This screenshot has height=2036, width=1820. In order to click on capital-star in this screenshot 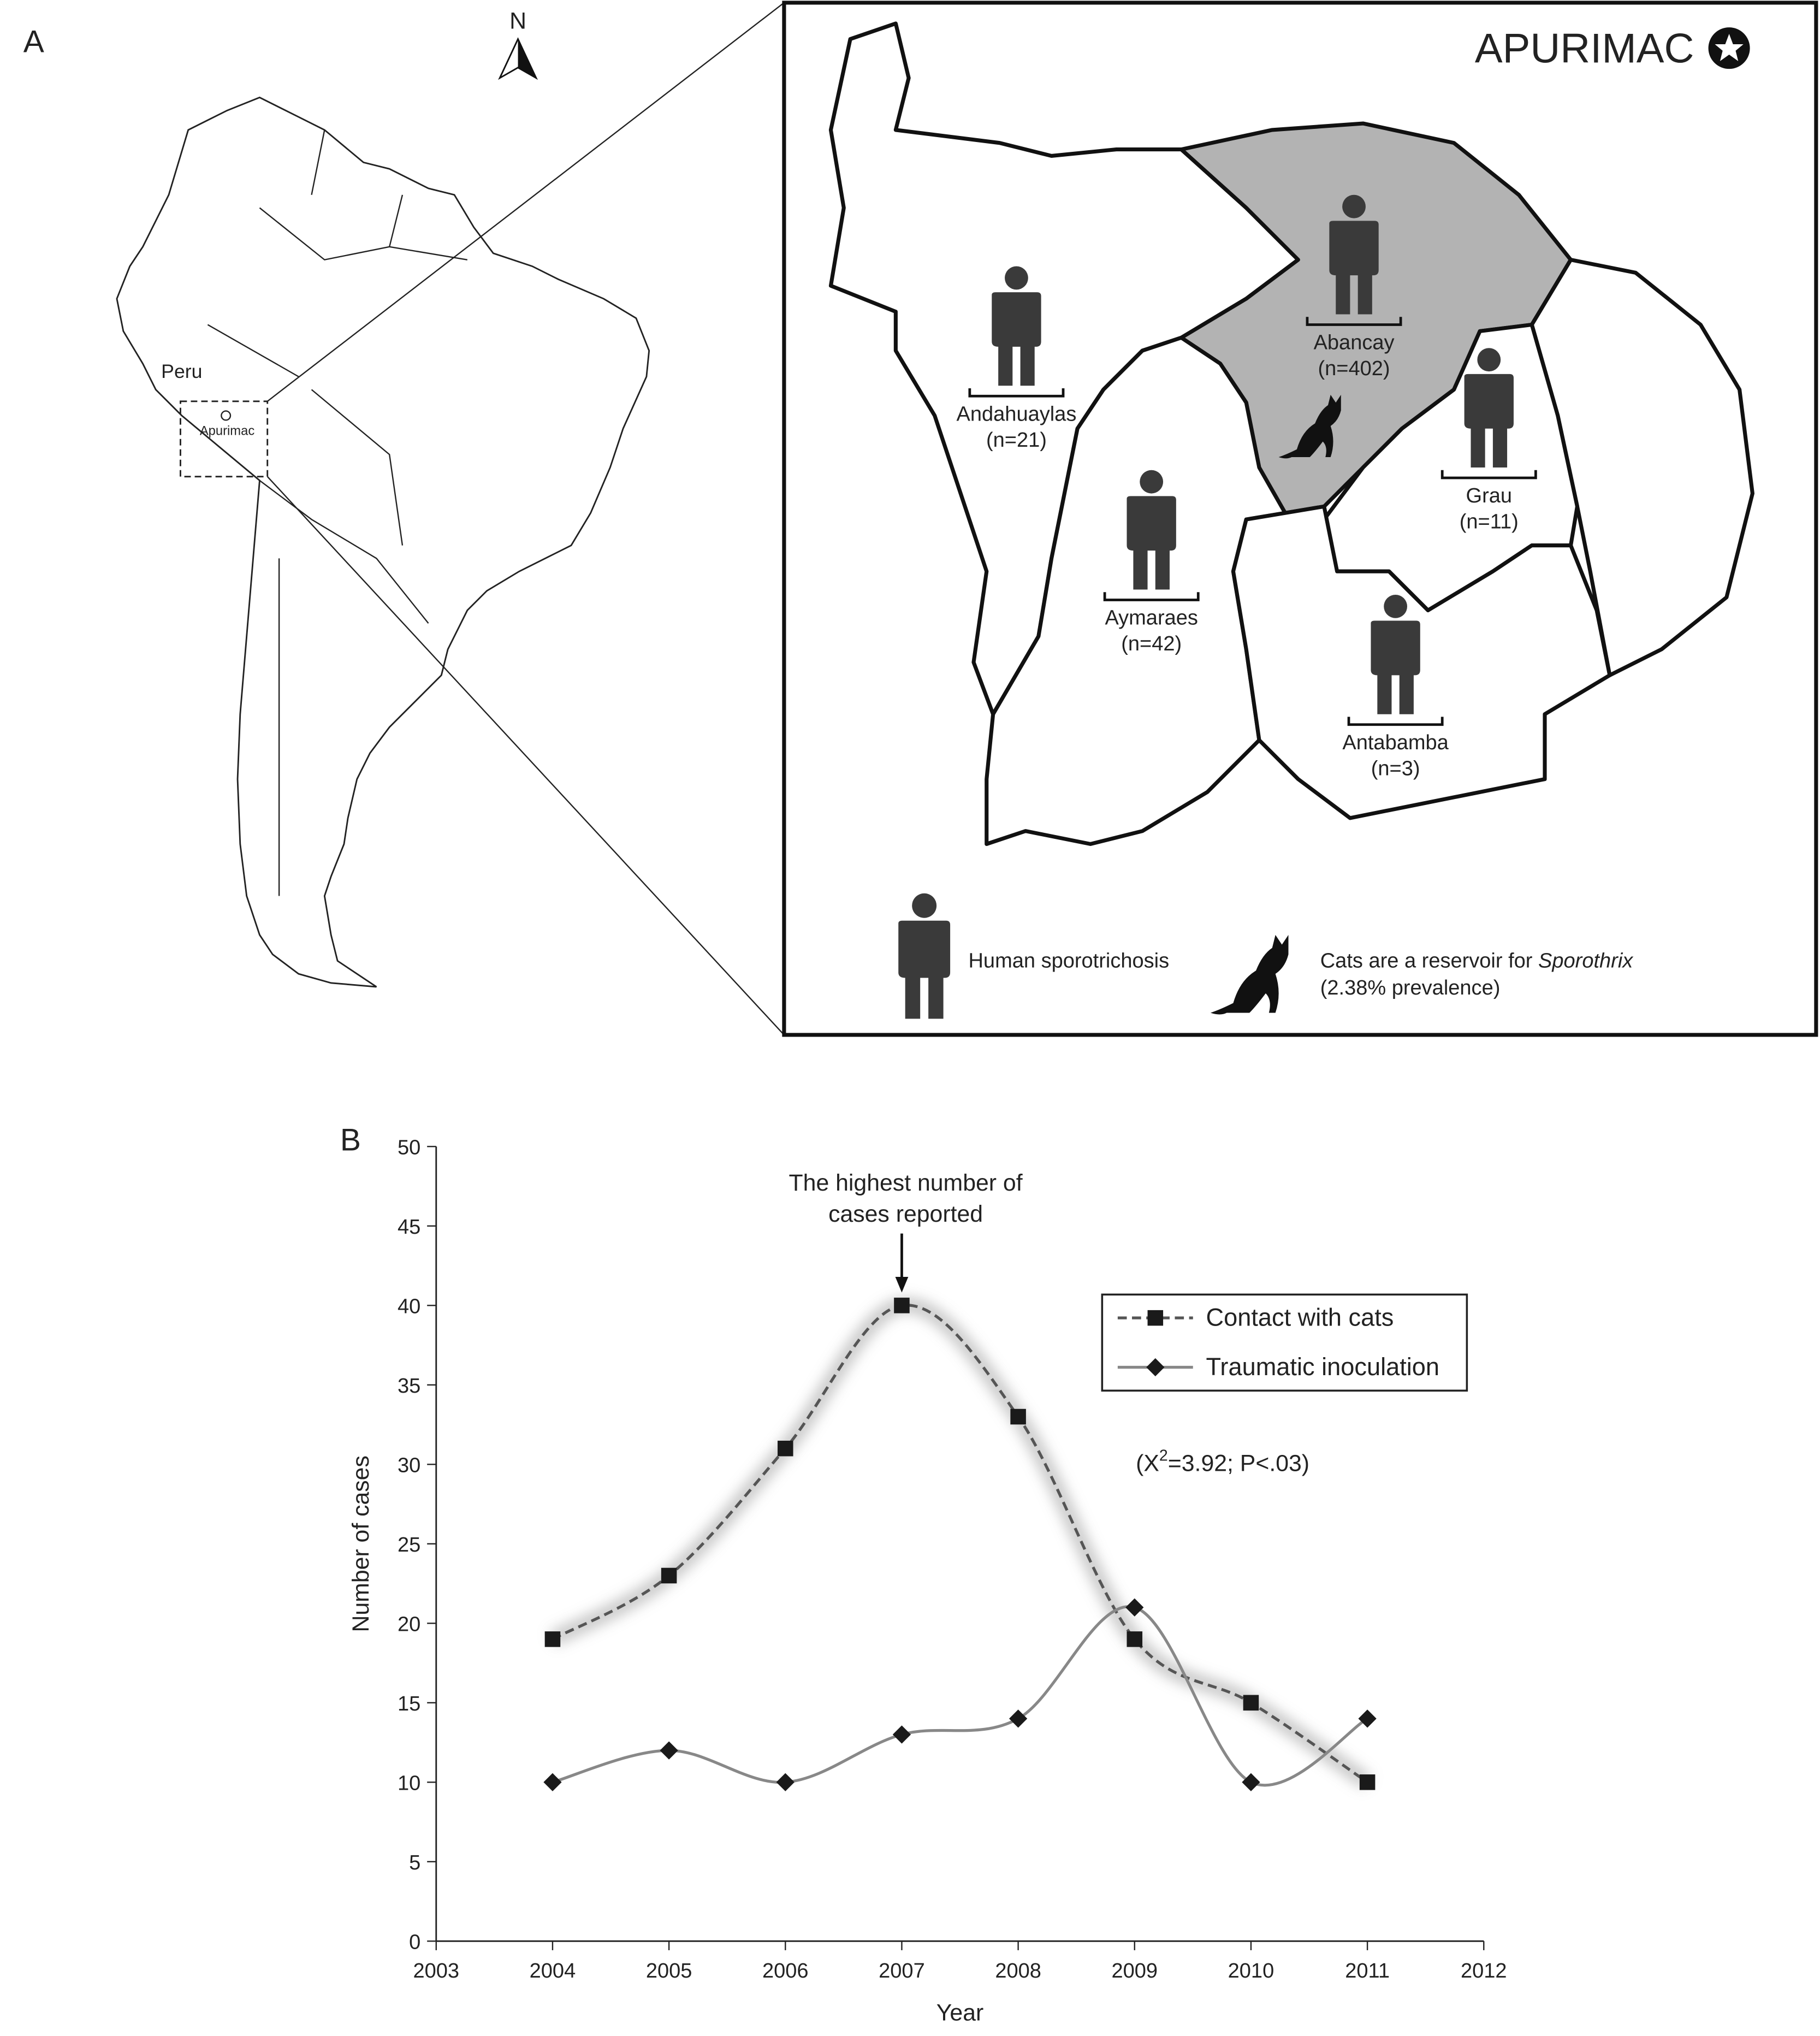, I will do `click(1729, 47)`.